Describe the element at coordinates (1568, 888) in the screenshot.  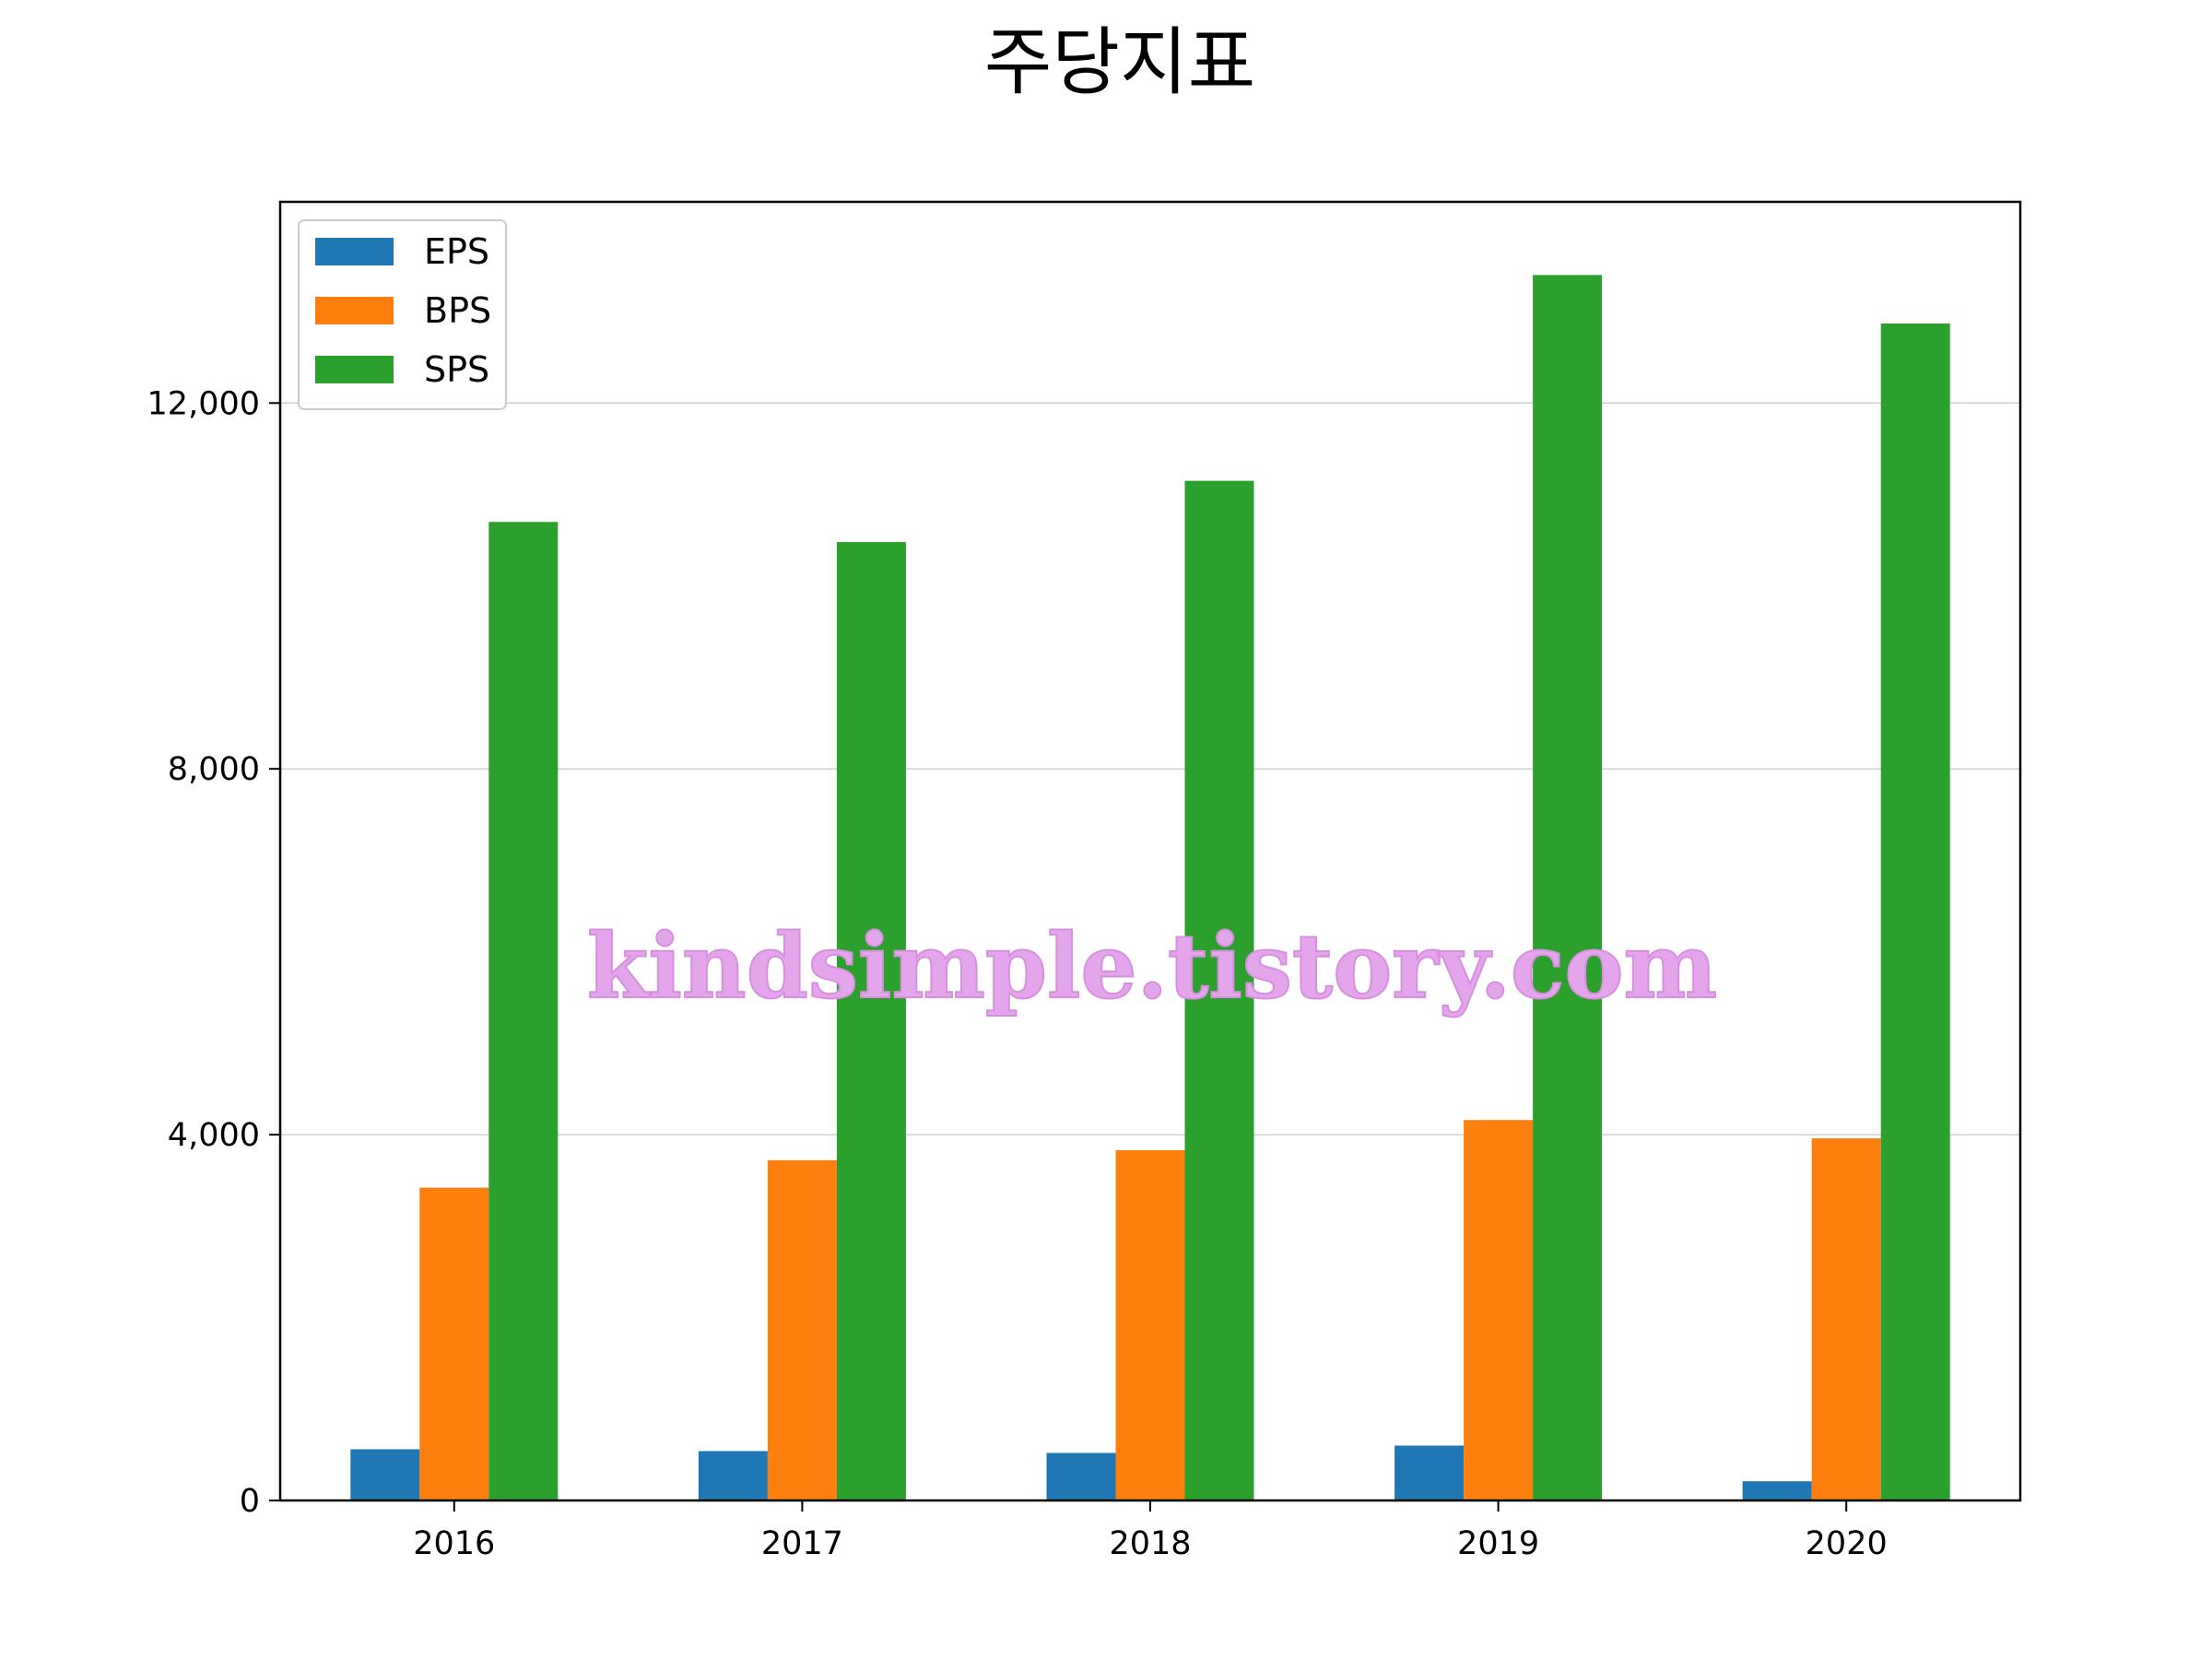
I see `bar-sps-2019` at that location.